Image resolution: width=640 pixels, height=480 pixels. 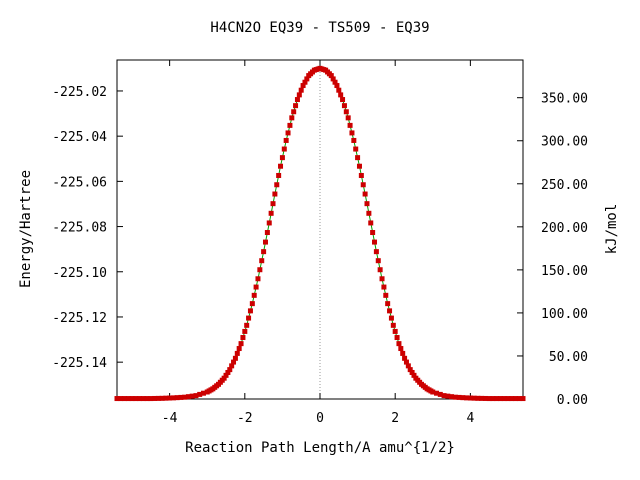 I want to click on y2-tick-label: 350.00, so click(x=564, y=99).